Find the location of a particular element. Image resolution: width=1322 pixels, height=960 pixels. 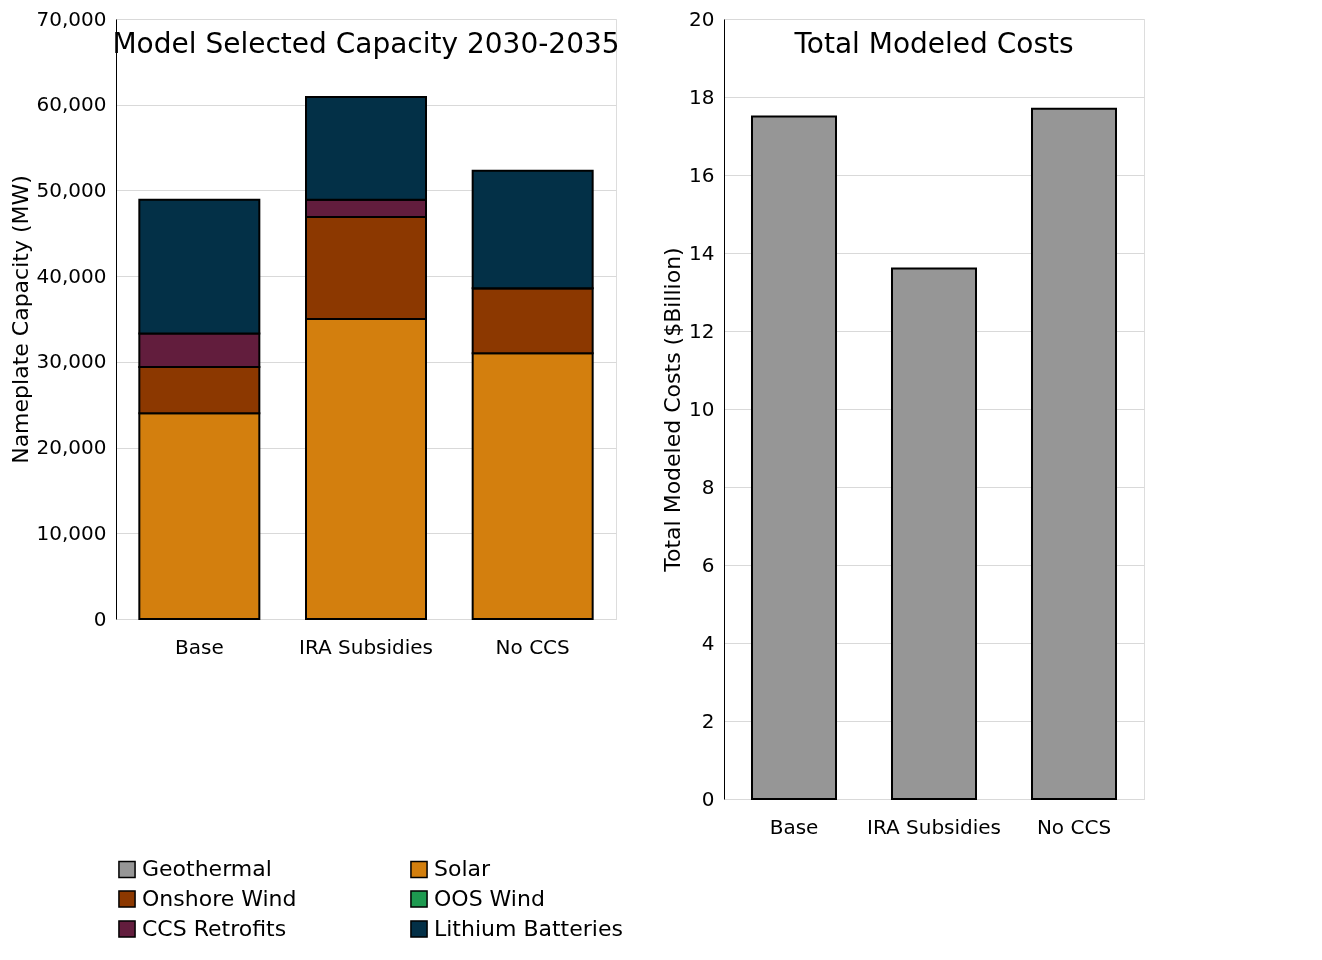

y-axis-title: Total Modeled Costs ($Billion) is located at coordinates (673, 410).